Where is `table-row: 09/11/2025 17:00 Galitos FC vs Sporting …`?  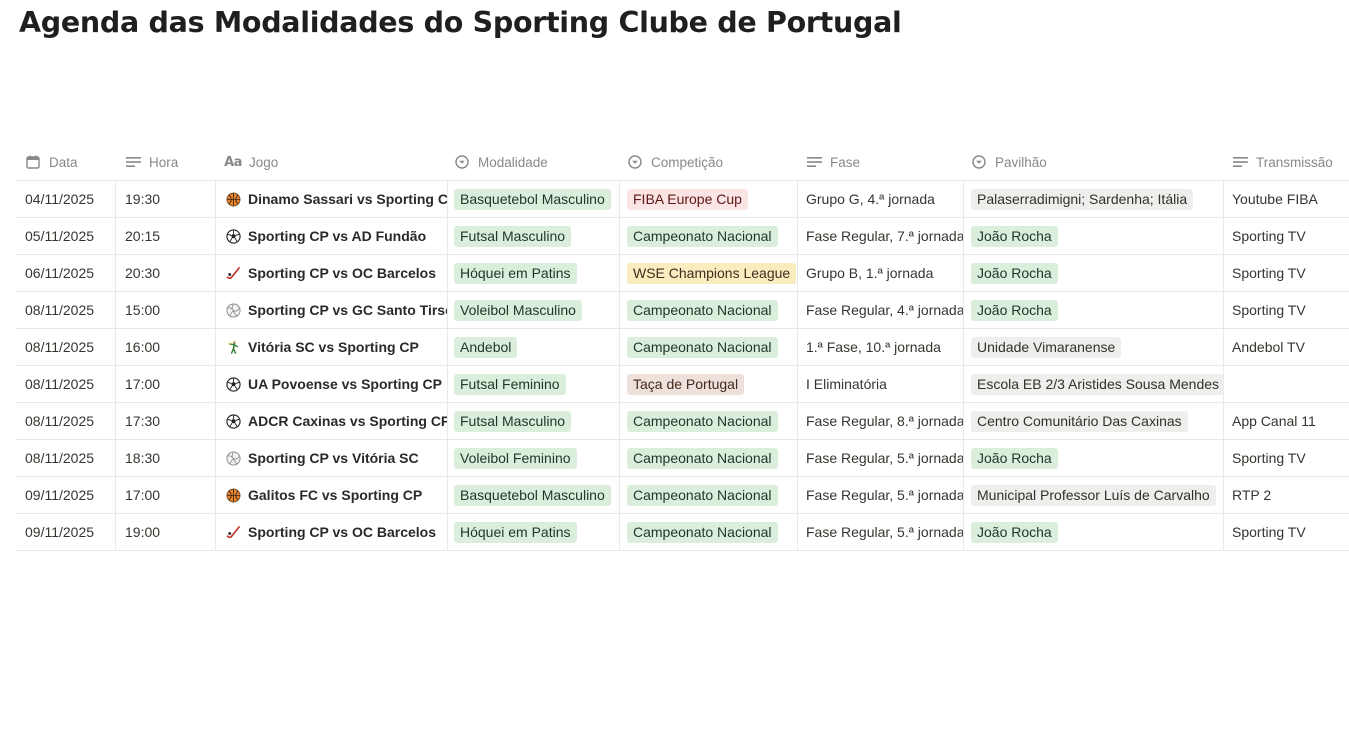 table-row: 09/11/2025 17:00 Galitos FC vs Sporting … is located at coordinates (682, 495).